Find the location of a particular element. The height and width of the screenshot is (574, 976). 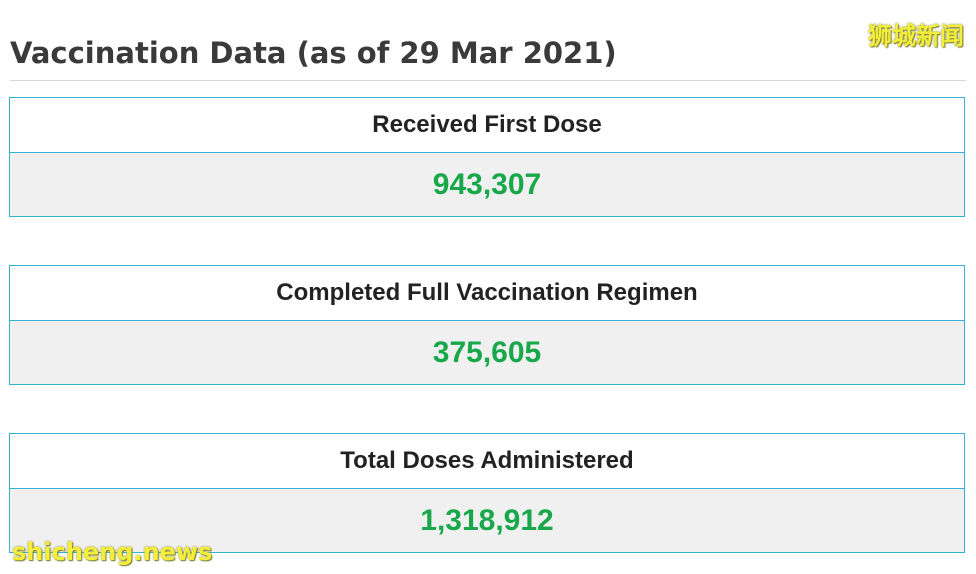

stat-value-total-doses: 1,318,912 is located at coordinates (487, 520).